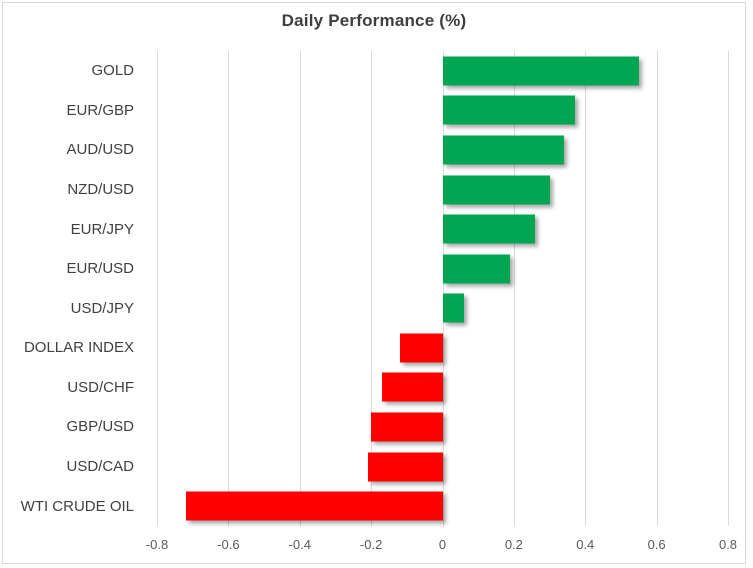 The image size is (753, 568). What do you see at coordinates (157, 544) in the screenshot?
I see `x-tick-label--0.8: -0.8` at bounding box center [157, 544].